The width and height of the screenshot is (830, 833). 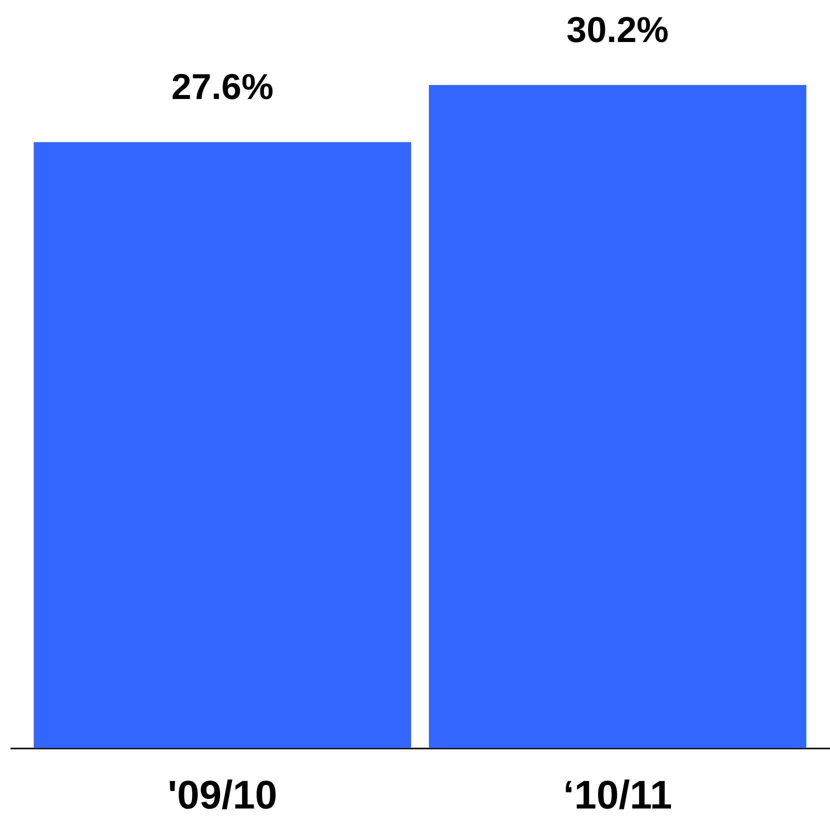 What do you see at coordinates (617, 29) in the screenshot?
I see `data-label: 30.2%` at bounding box center [617, 29].